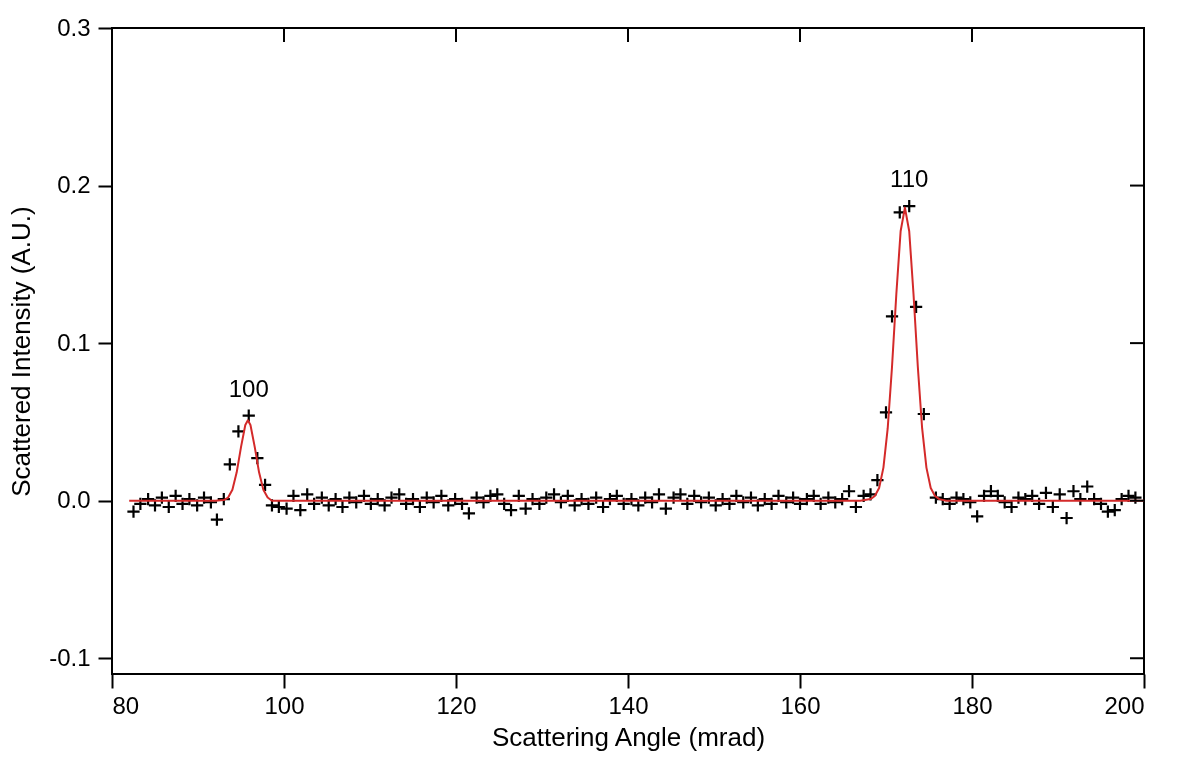 The height and width of the screenshot is (758, 1185). What do you see at coordinates (21, 351) in the screenshot?
I see `y-axis-title: Scattered Intensity (A.U.)` at bounding box center [21, 351].